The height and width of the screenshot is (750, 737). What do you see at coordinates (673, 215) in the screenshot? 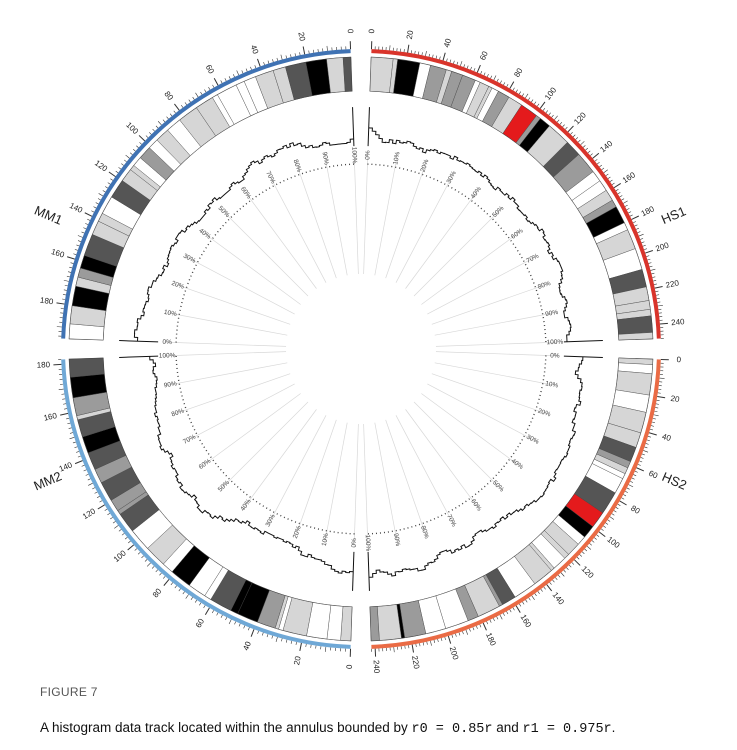
I see `chromosome-label-hs1: HS1` at bounding box center [673, 215].